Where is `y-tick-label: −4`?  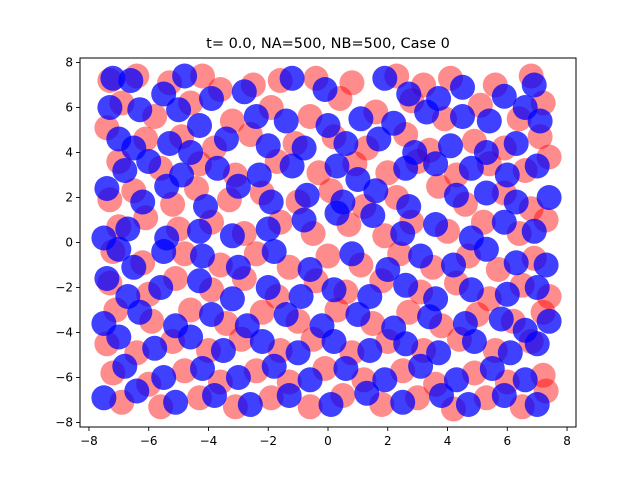
y-tick-label: −4 is located at coordinates (64, 333).